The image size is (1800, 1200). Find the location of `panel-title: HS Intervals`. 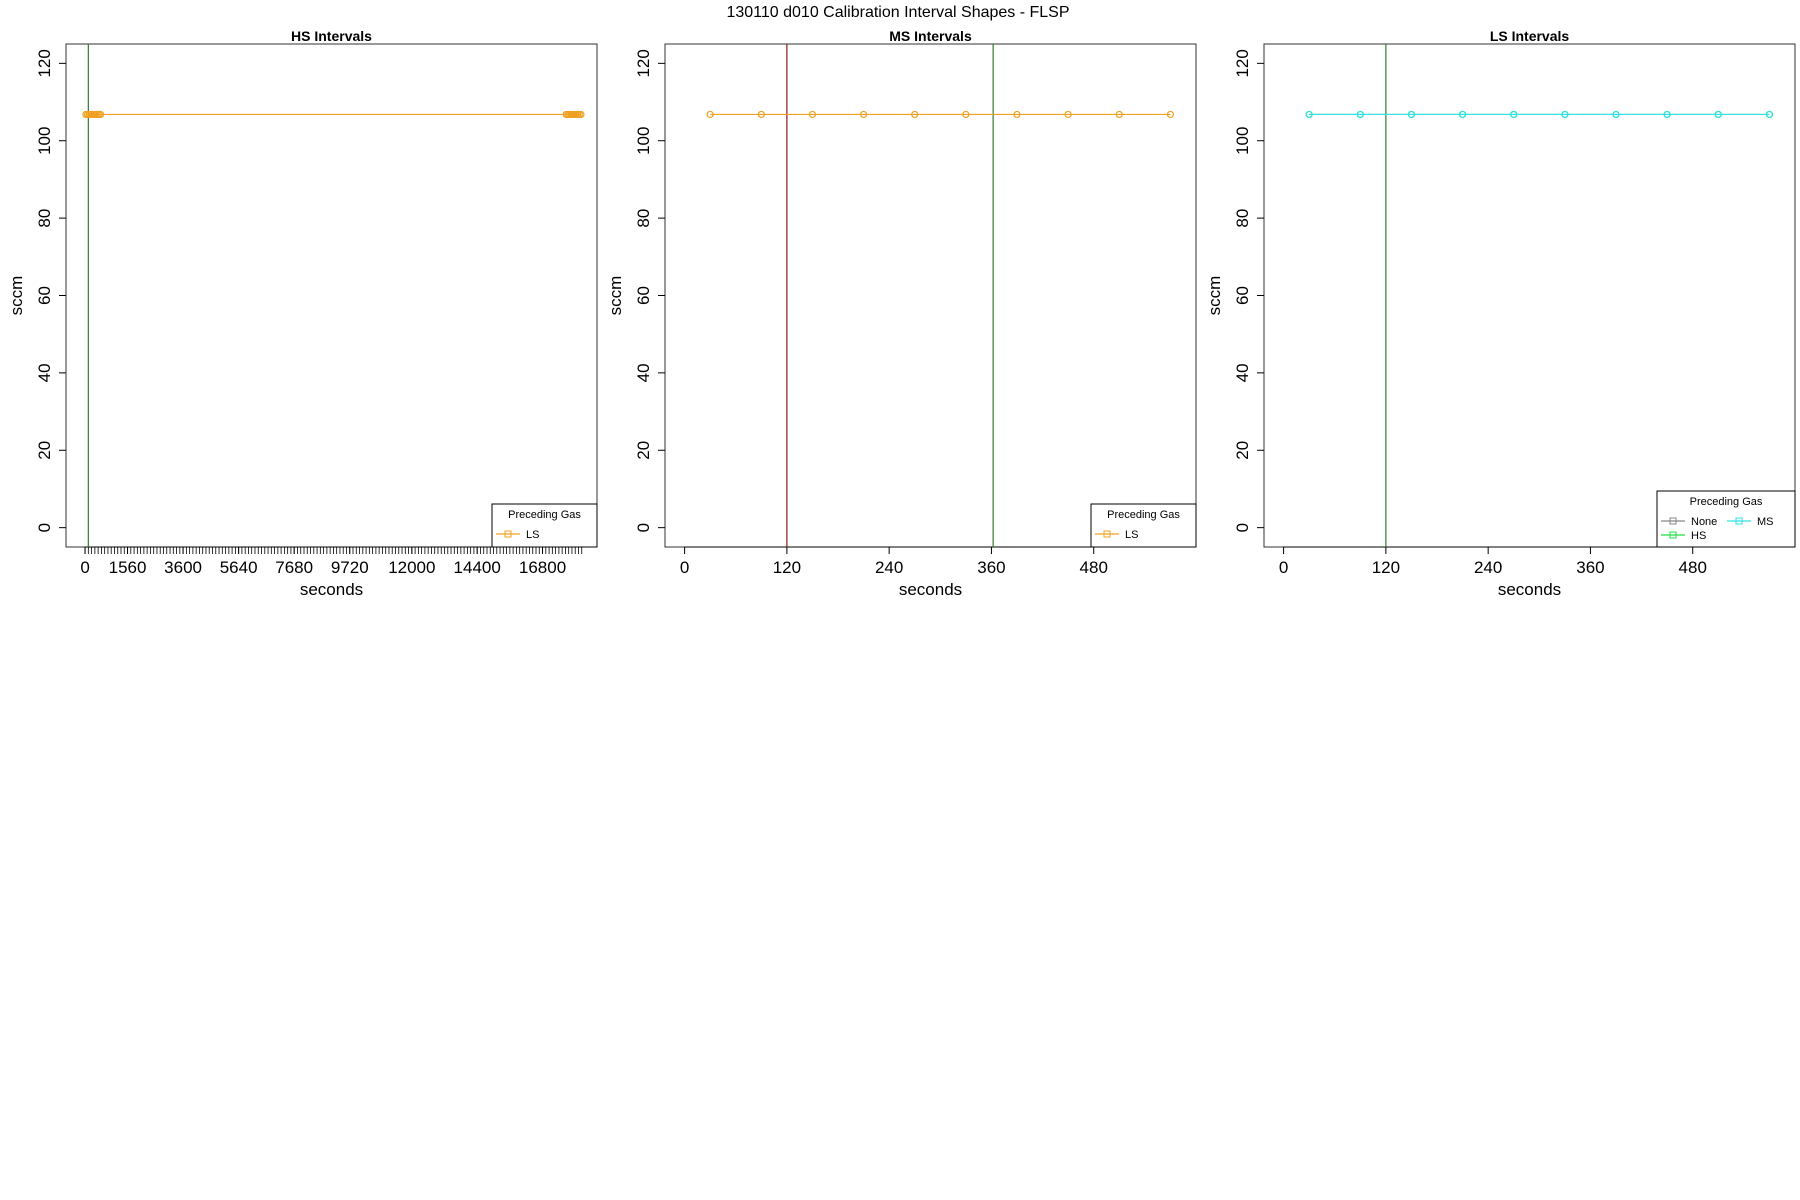

panel-title: HS Intervals is located at coordinates (331, 36).